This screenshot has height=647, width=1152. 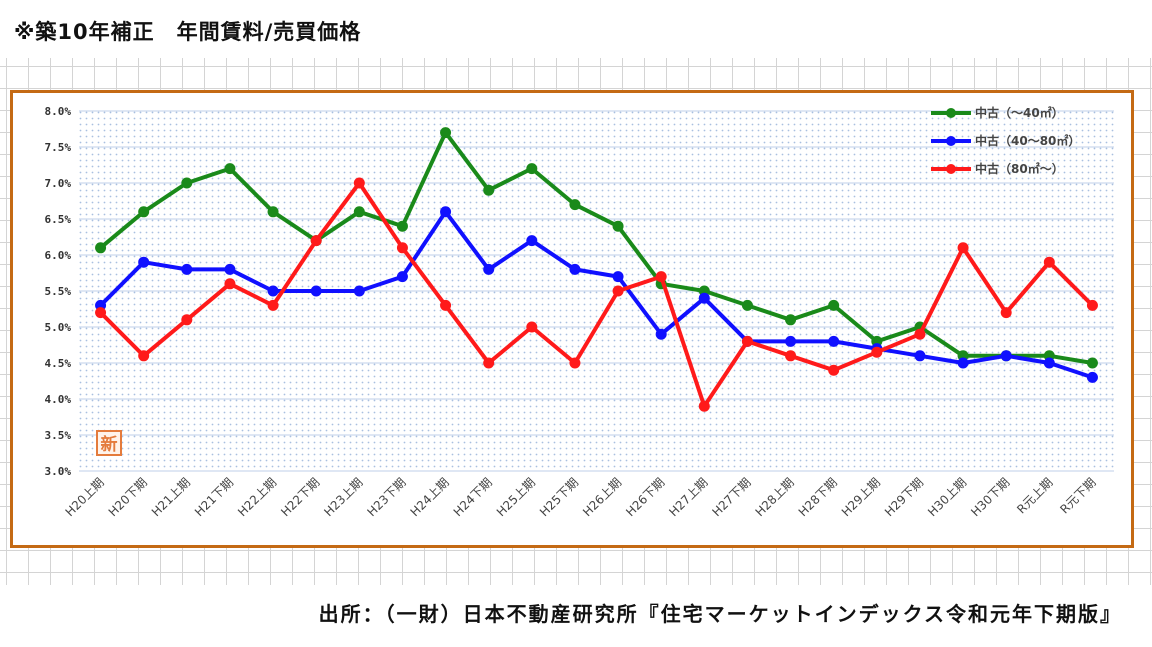 What do you see at coordinates (818, 497) in the screenshot?
I see `x-tick-label: H28下期` at bounding box center [818, 497].